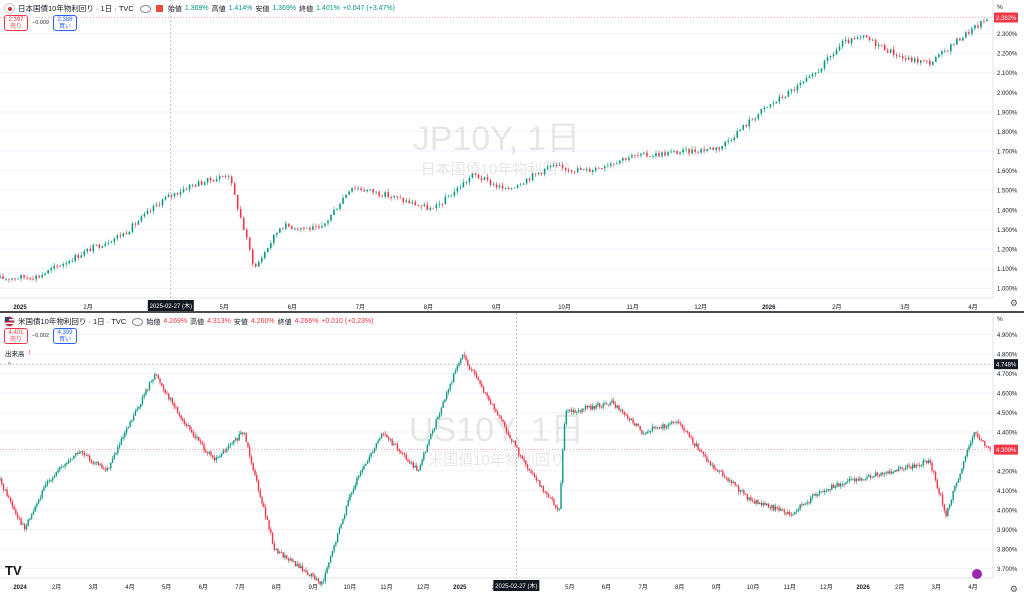 Image resolution: width=1024 pixels, height=600 pixels. Describe the element at coordinates (196, 8) in the screenshot. I see `open-value: 1.369%` at that location.